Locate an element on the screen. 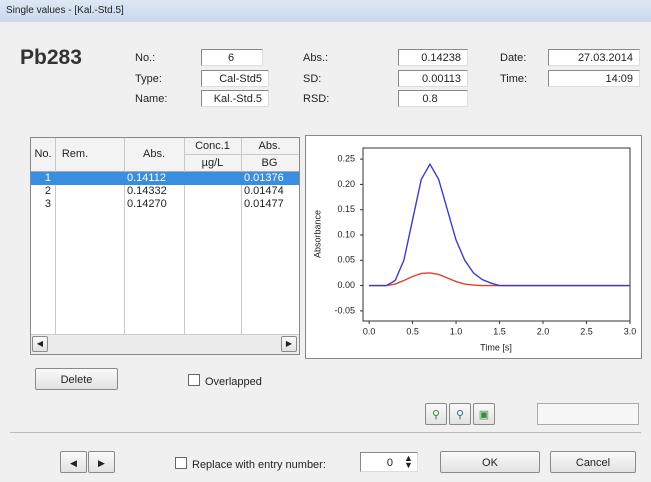  table-row: 2 0.14332 0.01474 is located at coordinates (165, 191).